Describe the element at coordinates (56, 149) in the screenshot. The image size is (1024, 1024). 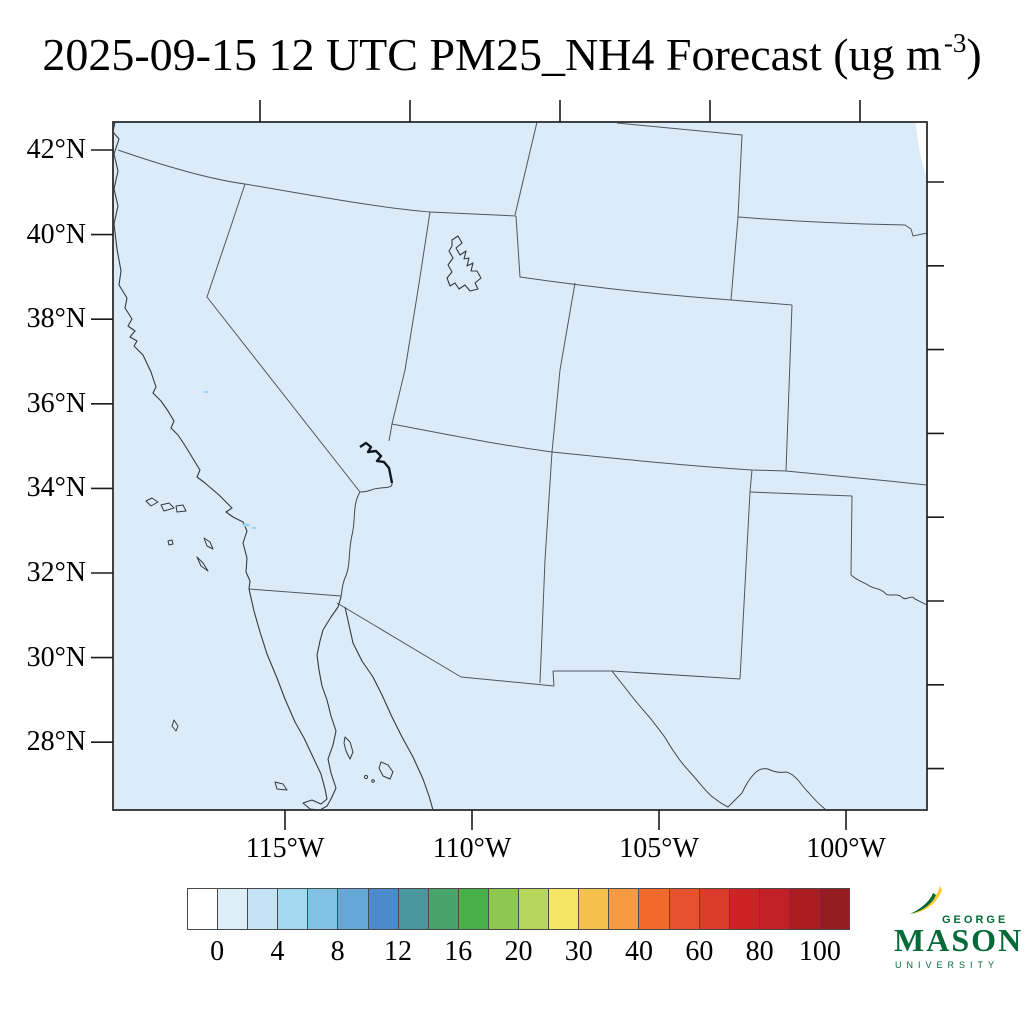
I see `lat-tick-label: 42°N` at that location.